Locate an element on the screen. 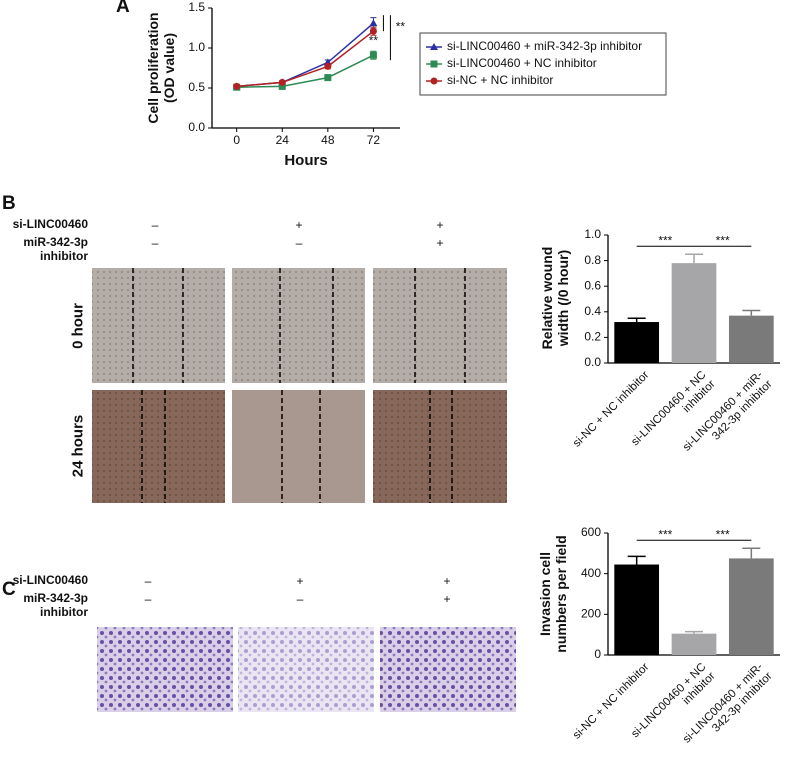  y-tick-label: 200 is located at coordinates (591, 614).